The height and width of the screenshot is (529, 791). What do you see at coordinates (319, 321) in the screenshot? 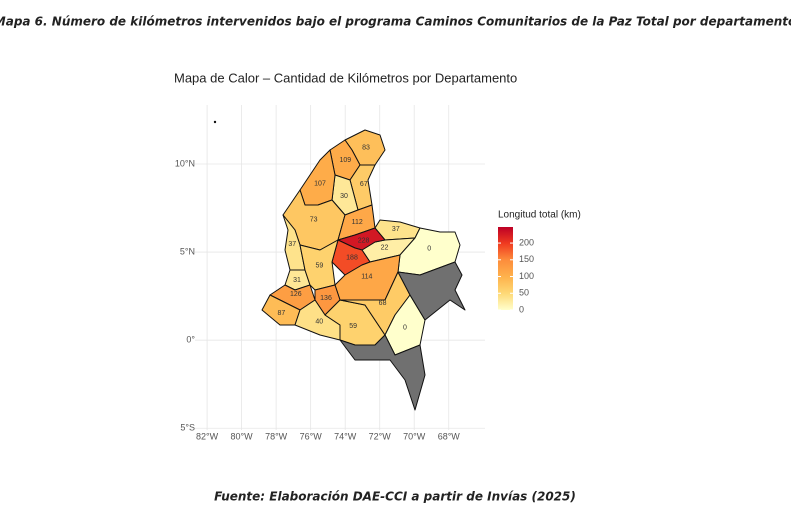
I see `data-label: 40` at bounding box center [319, 321].